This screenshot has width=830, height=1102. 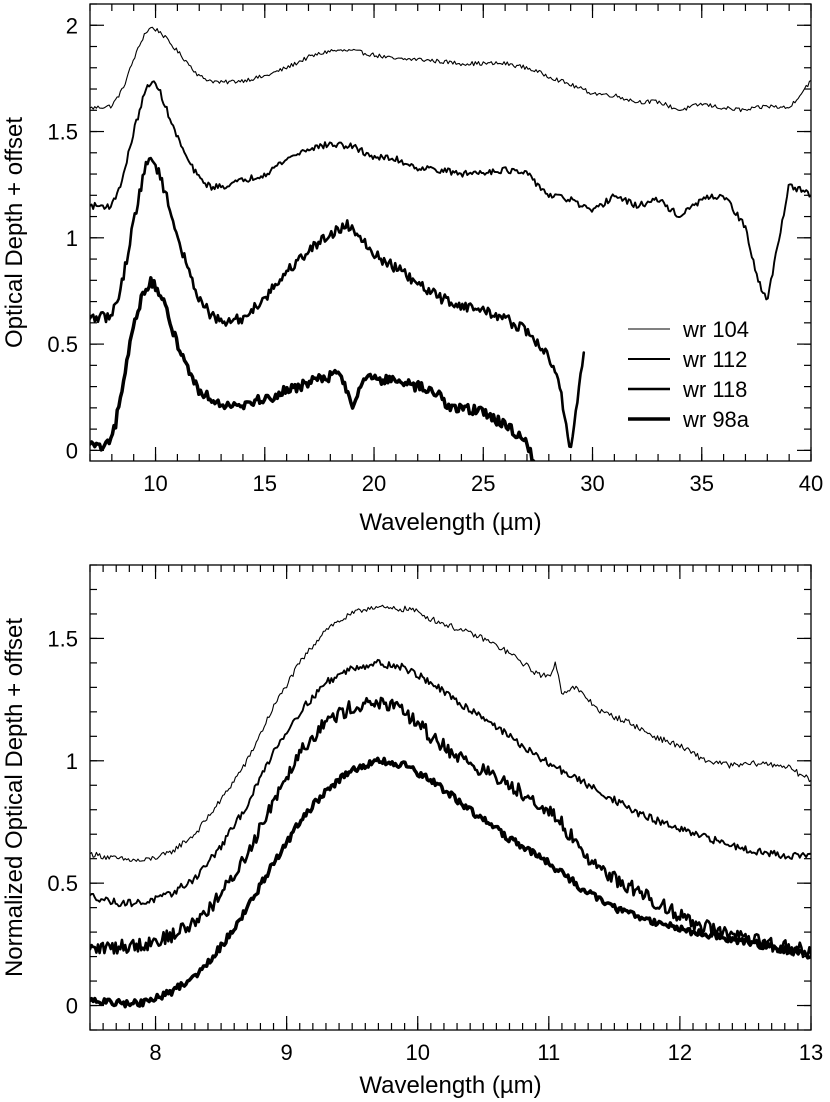 What do you see at coordinates (714, 389) in the screenshot?
I see `legend-label-wr-118: wr 118` at bounding box center [714, 389].